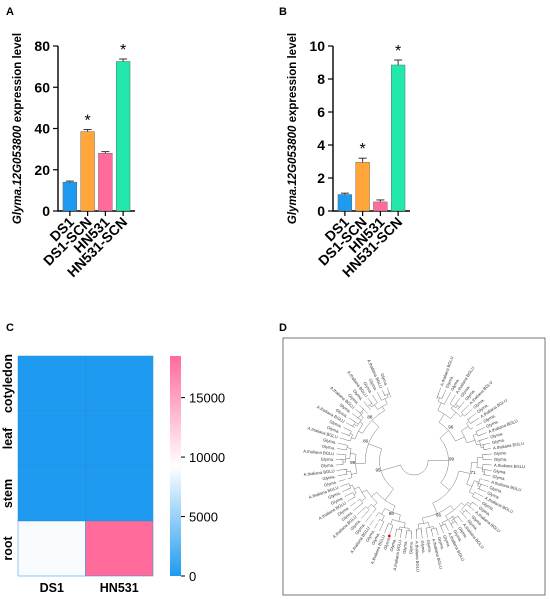 The height and width of the screenshot is (599, 550). I want to click on bootstrap-value: 66, so click(439, 514).